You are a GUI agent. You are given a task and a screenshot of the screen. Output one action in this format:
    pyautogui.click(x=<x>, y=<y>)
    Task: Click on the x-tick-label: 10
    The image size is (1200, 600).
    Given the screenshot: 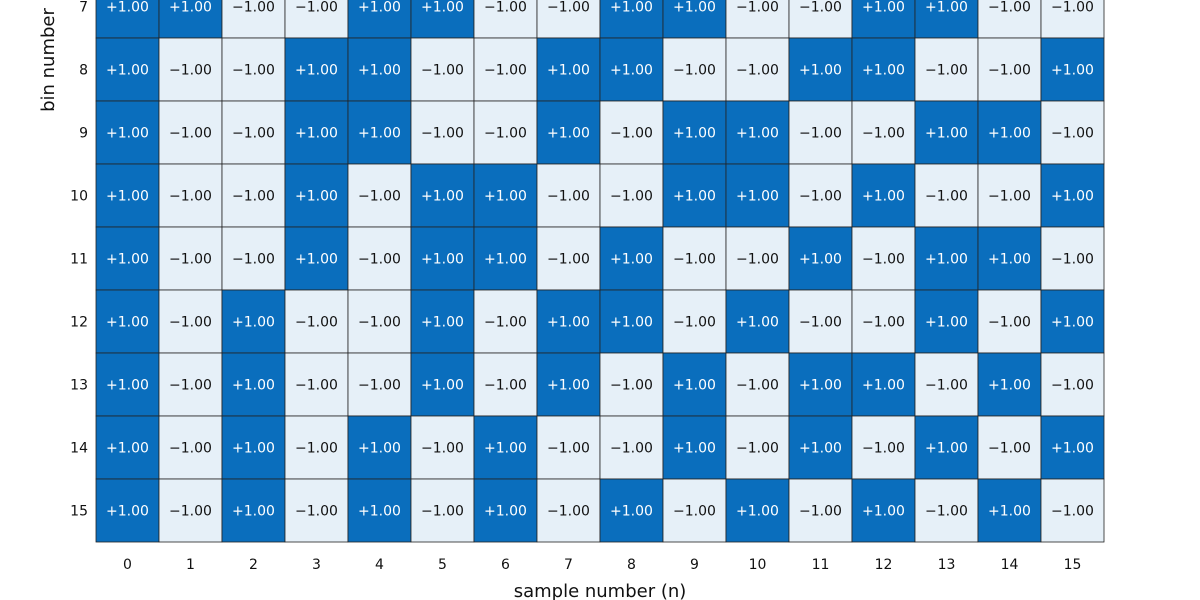 What is the action you would take?
    pyautogui.click(x=758, y=565)
    